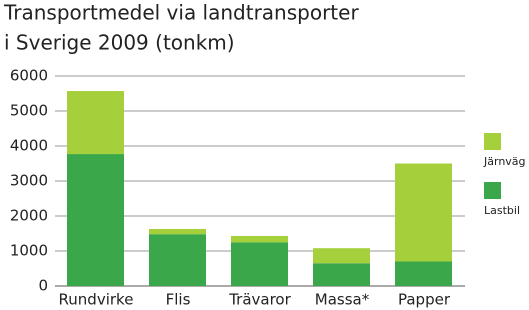 This screenshot has width=529, height=310. What do you see at coordinates (29, 251) in the screenshot?
I see `y-tick-label: 1000` at bounding box center [29, 251].